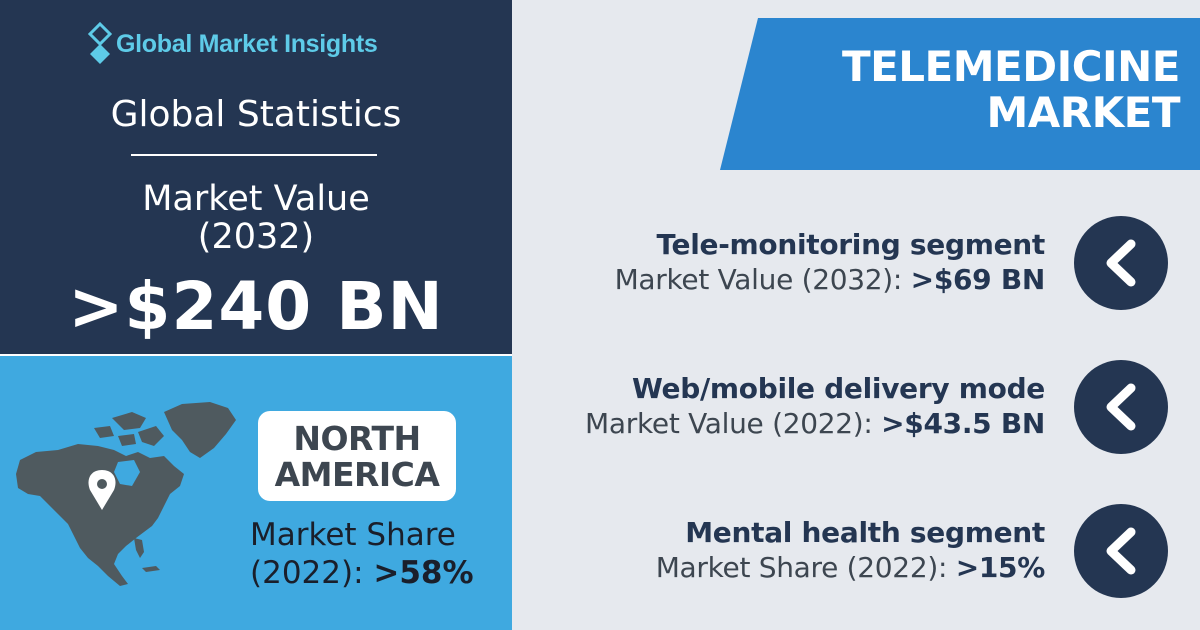 This screenshot has height=630, width=1200. What do you see at coordinates (865, 532) in the screenshot?
I see `segment-title: Mental health segment` at bounding box center [865, 532].